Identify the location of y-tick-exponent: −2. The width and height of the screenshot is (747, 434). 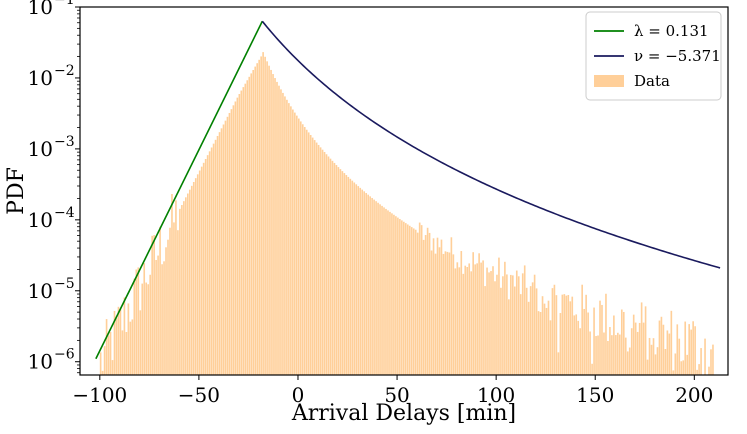
(64, 71).